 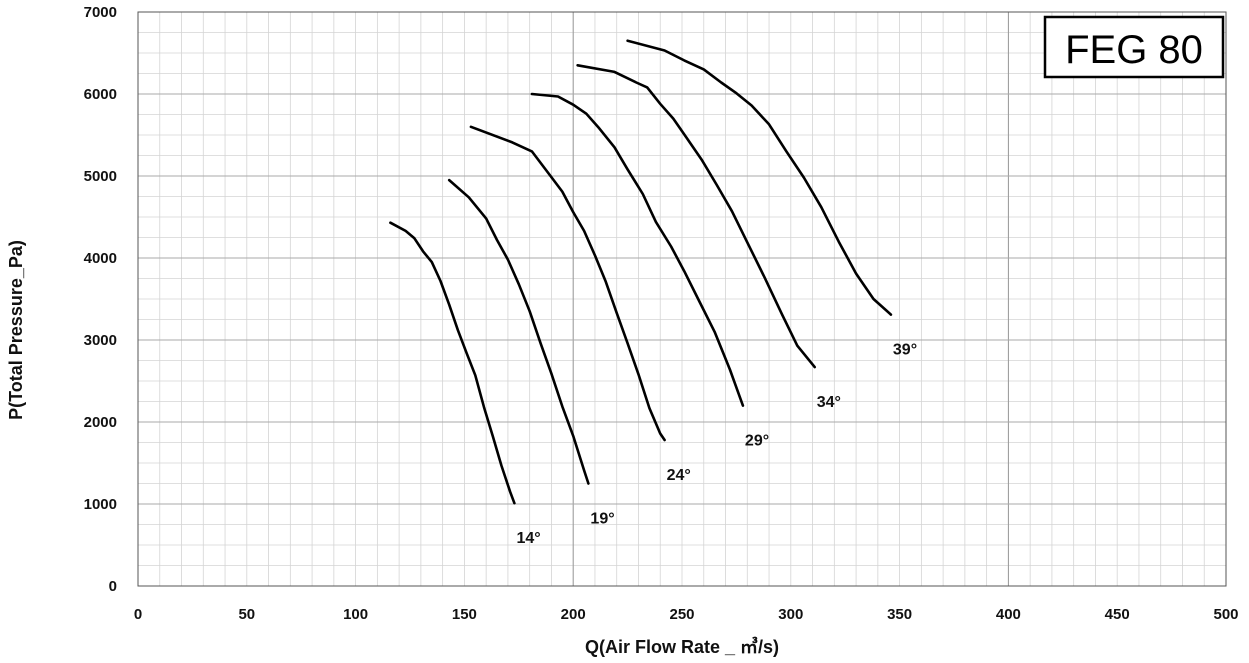 I want to click on x-tick-label: 0, so click(x=138, y=614).